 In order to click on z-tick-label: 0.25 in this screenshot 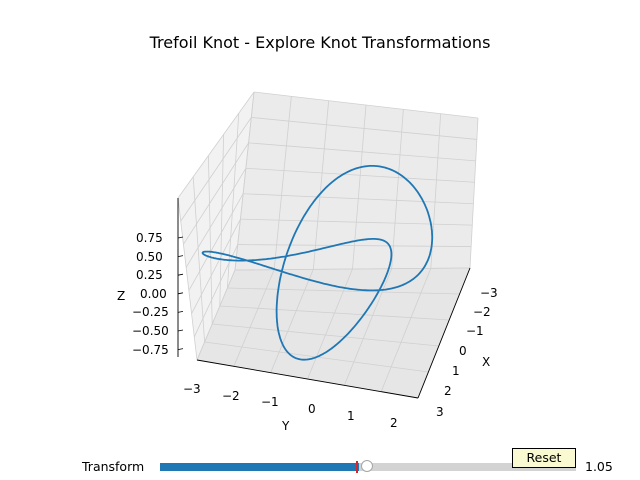, I will do `click(149, 275)`.